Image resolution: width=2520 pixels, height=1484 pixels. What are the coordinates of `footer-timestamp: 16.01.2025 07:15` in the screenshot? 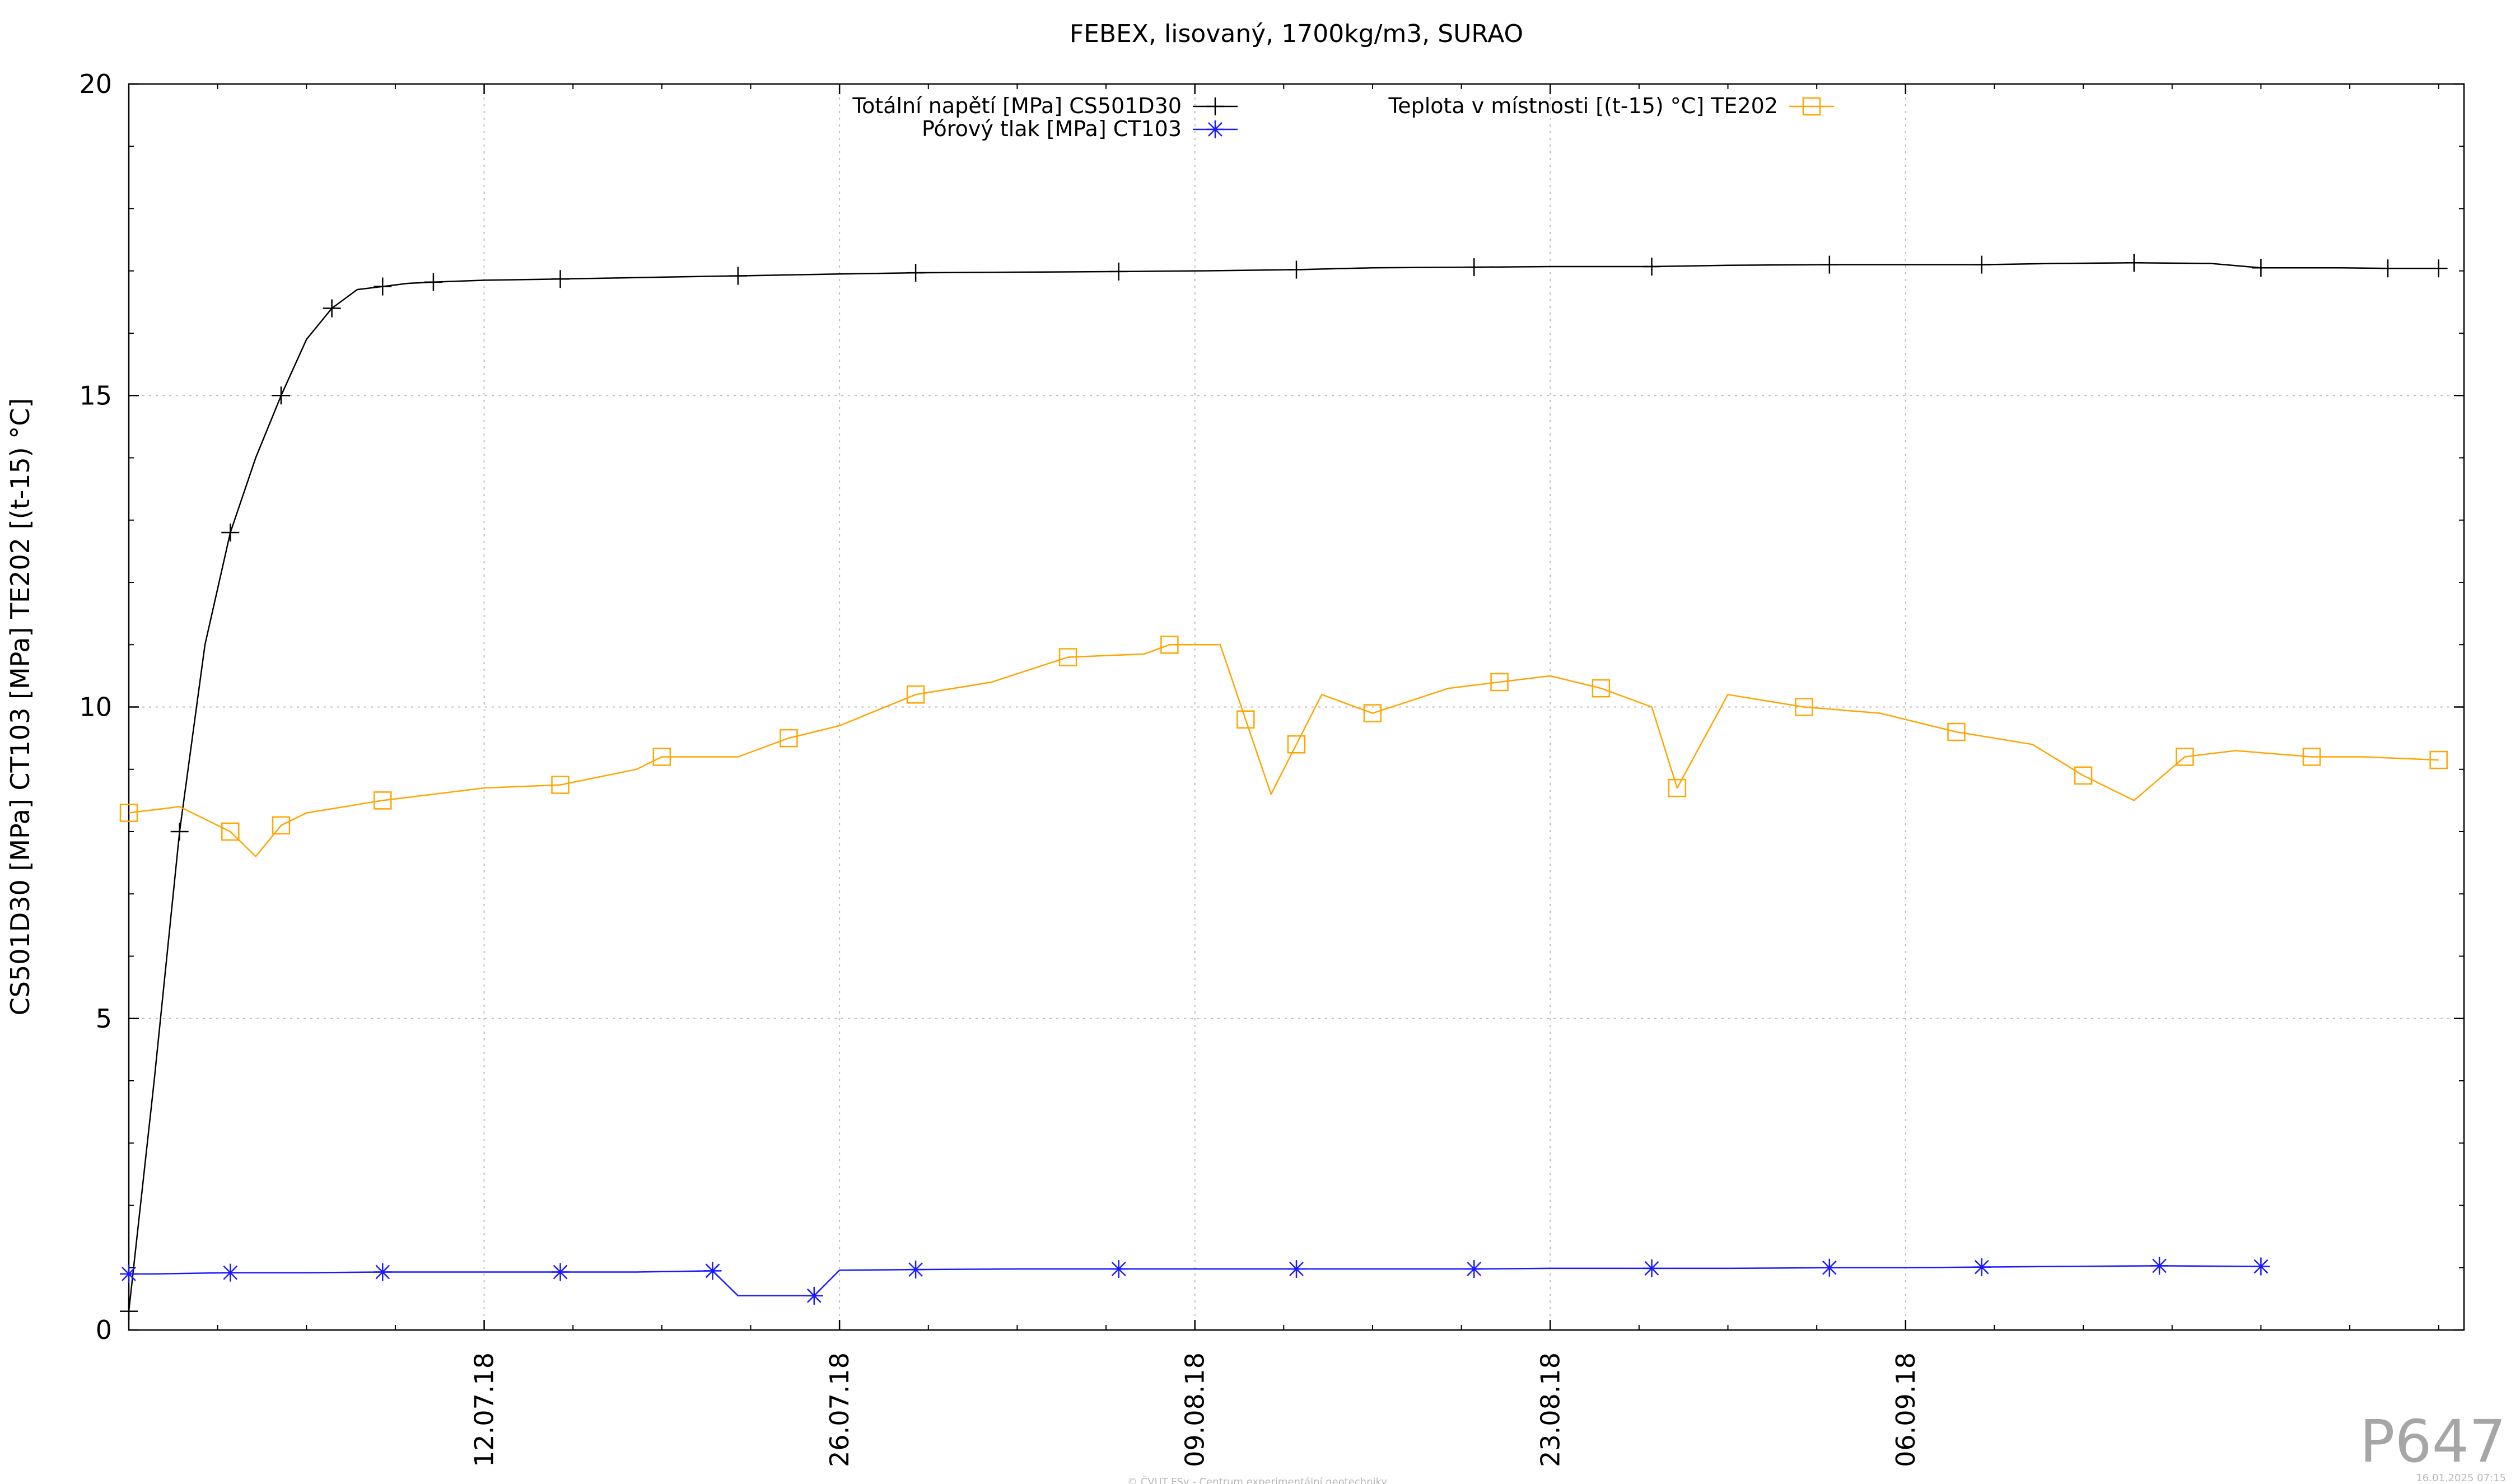 It's located at (2461, 1478).